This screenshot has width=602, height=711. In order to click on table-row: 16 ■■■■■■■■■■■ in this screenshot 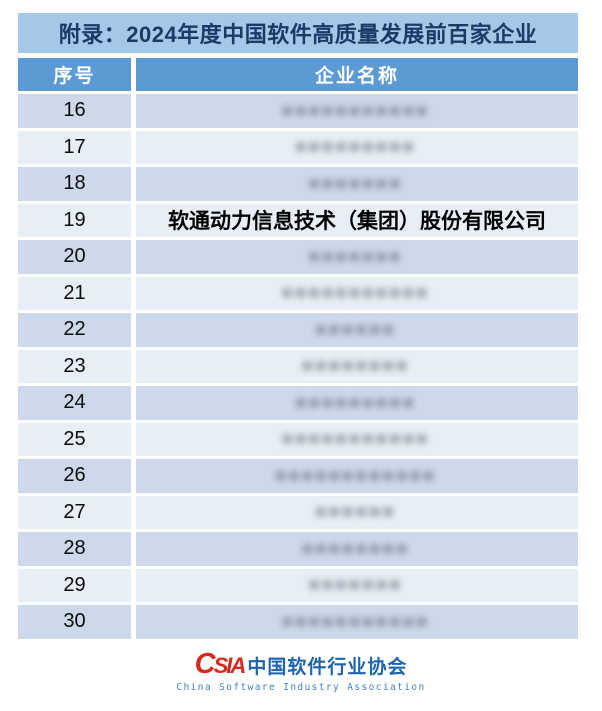, I will do `click(298, 111)`.